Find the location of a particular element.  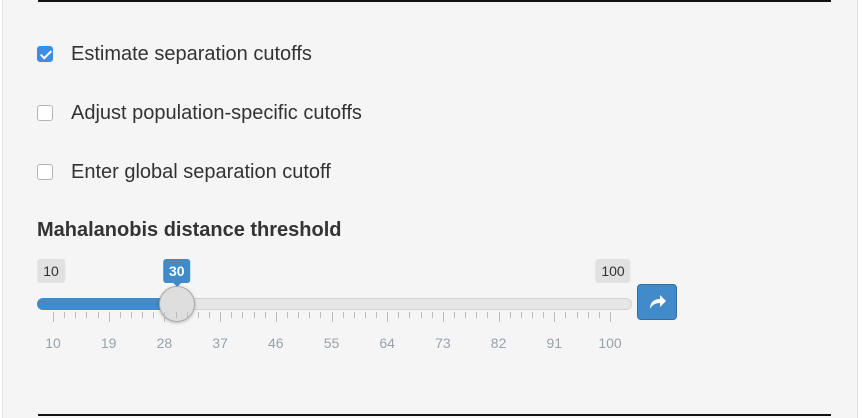

share-arrow-icon is located at coordinates (658, 302).